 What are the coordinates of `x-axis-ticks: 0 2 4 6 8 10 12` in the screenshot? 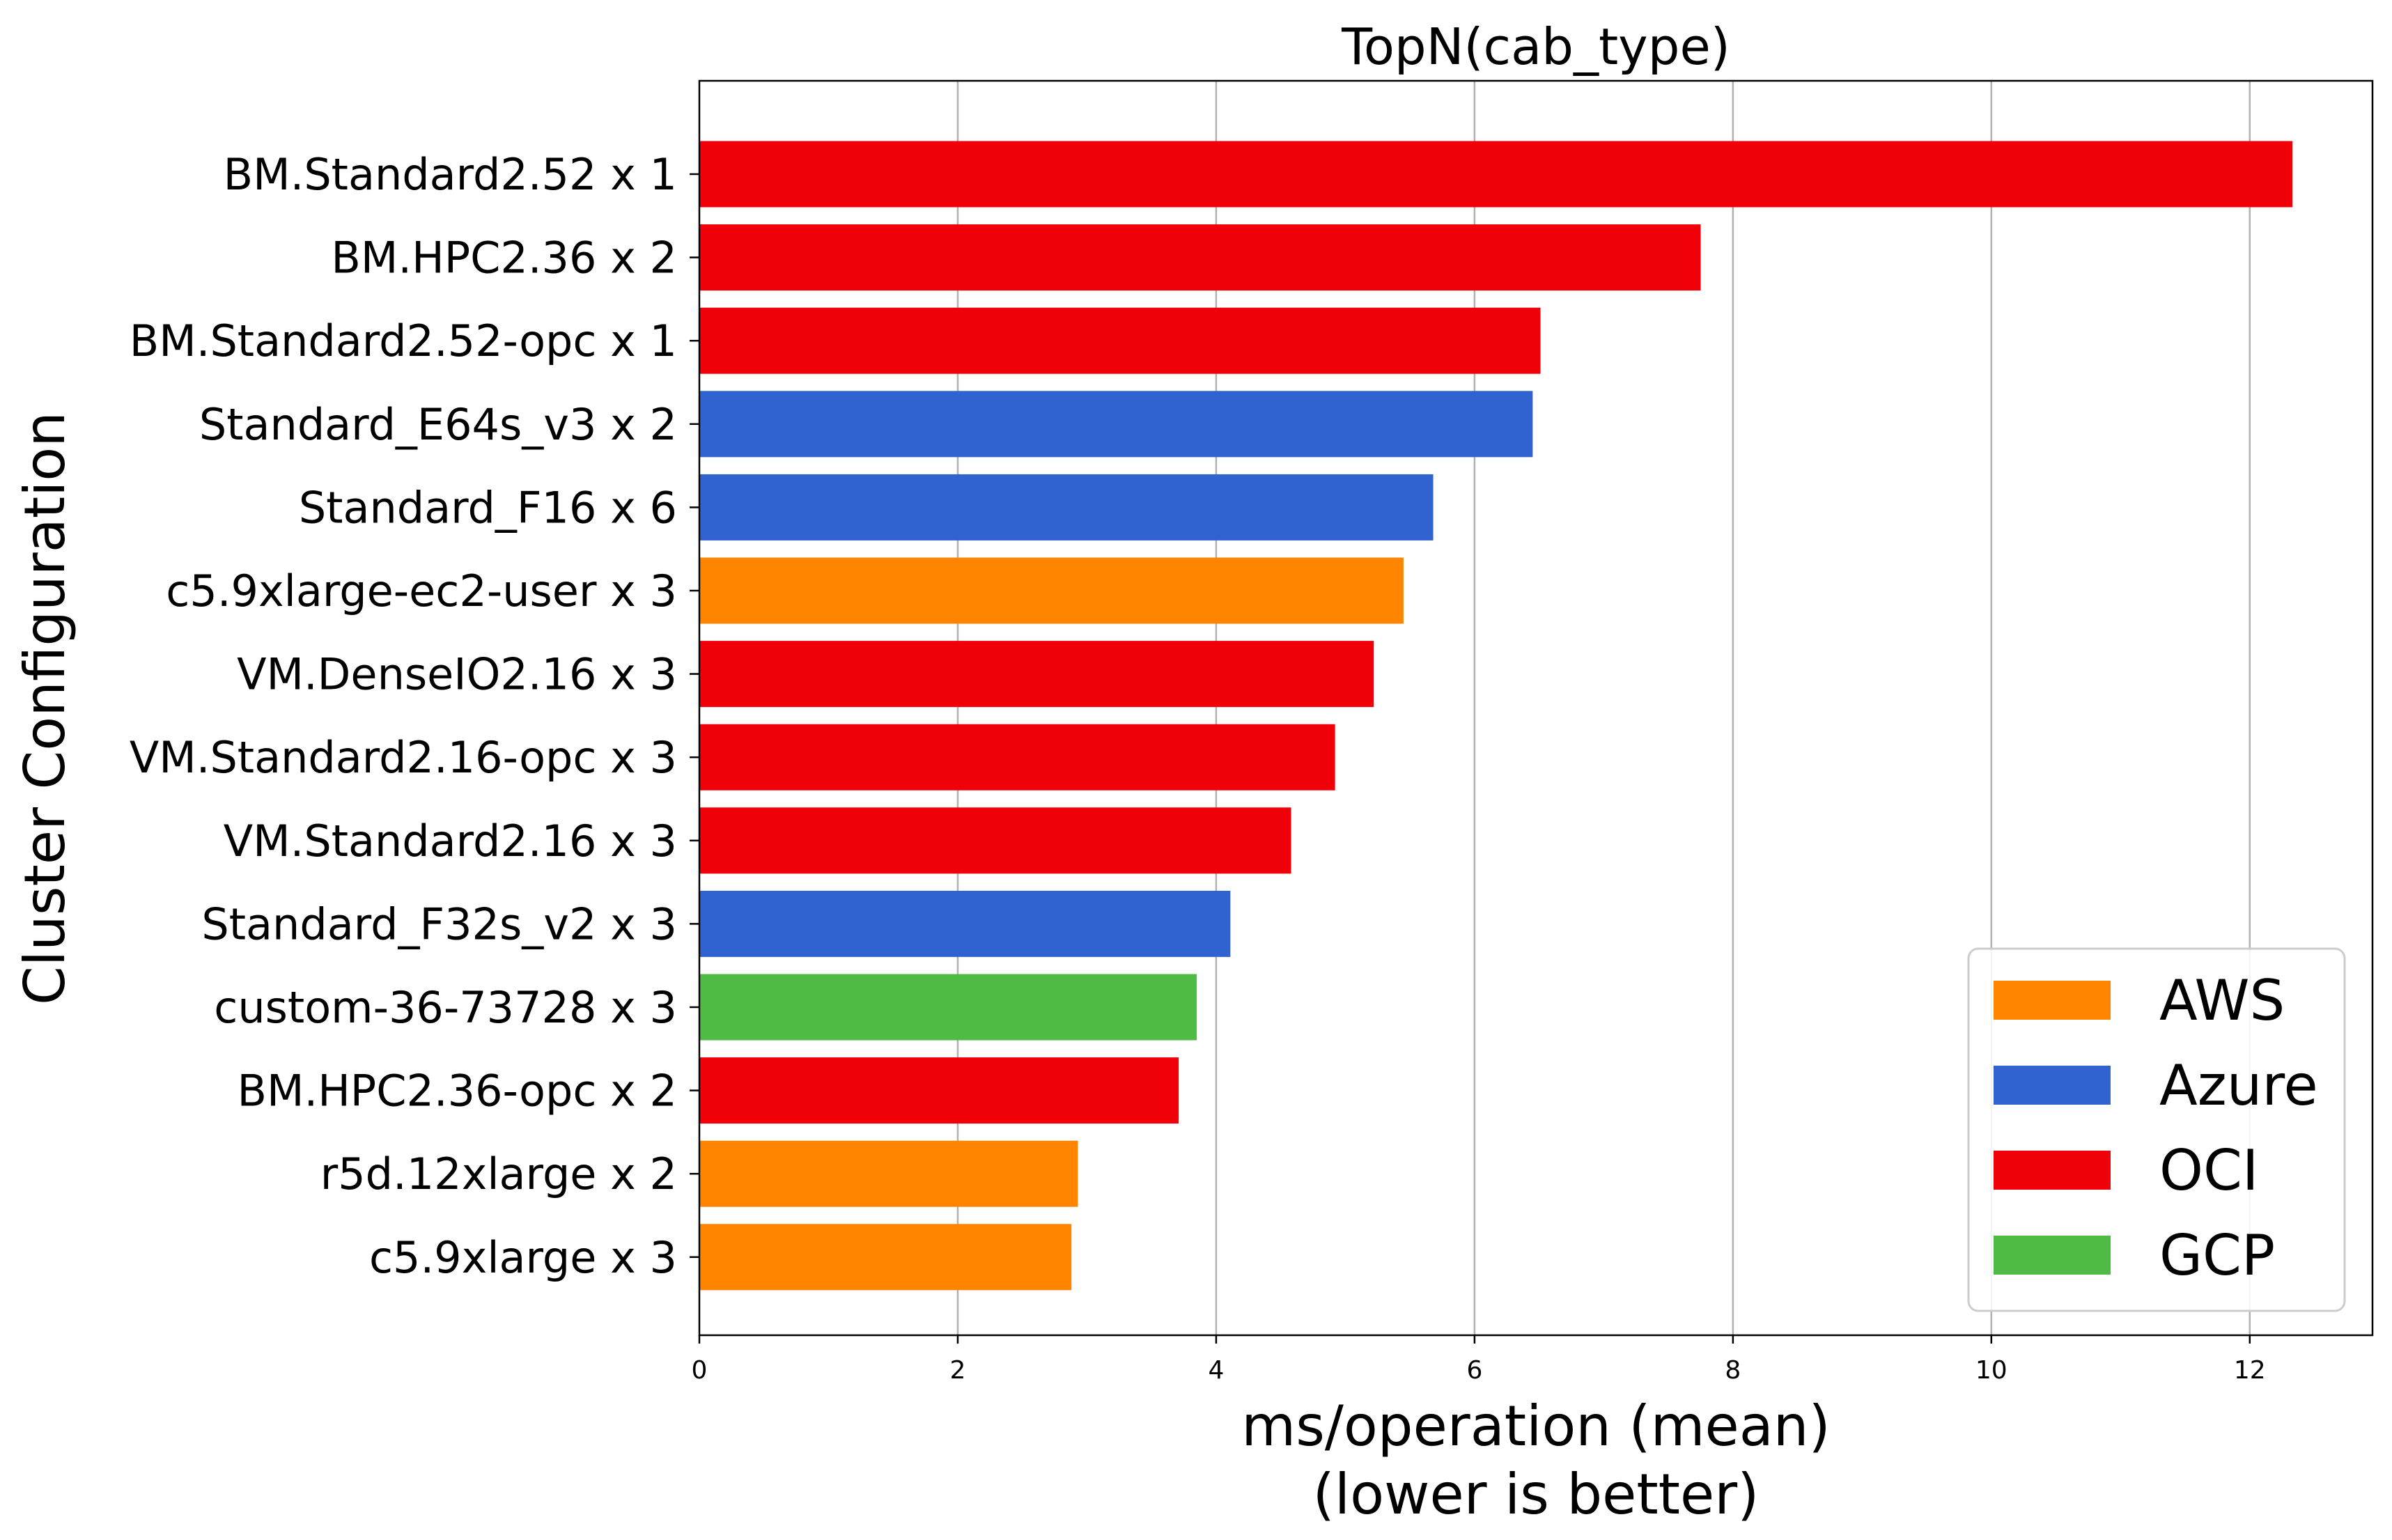 It's located at (1479, 1360).